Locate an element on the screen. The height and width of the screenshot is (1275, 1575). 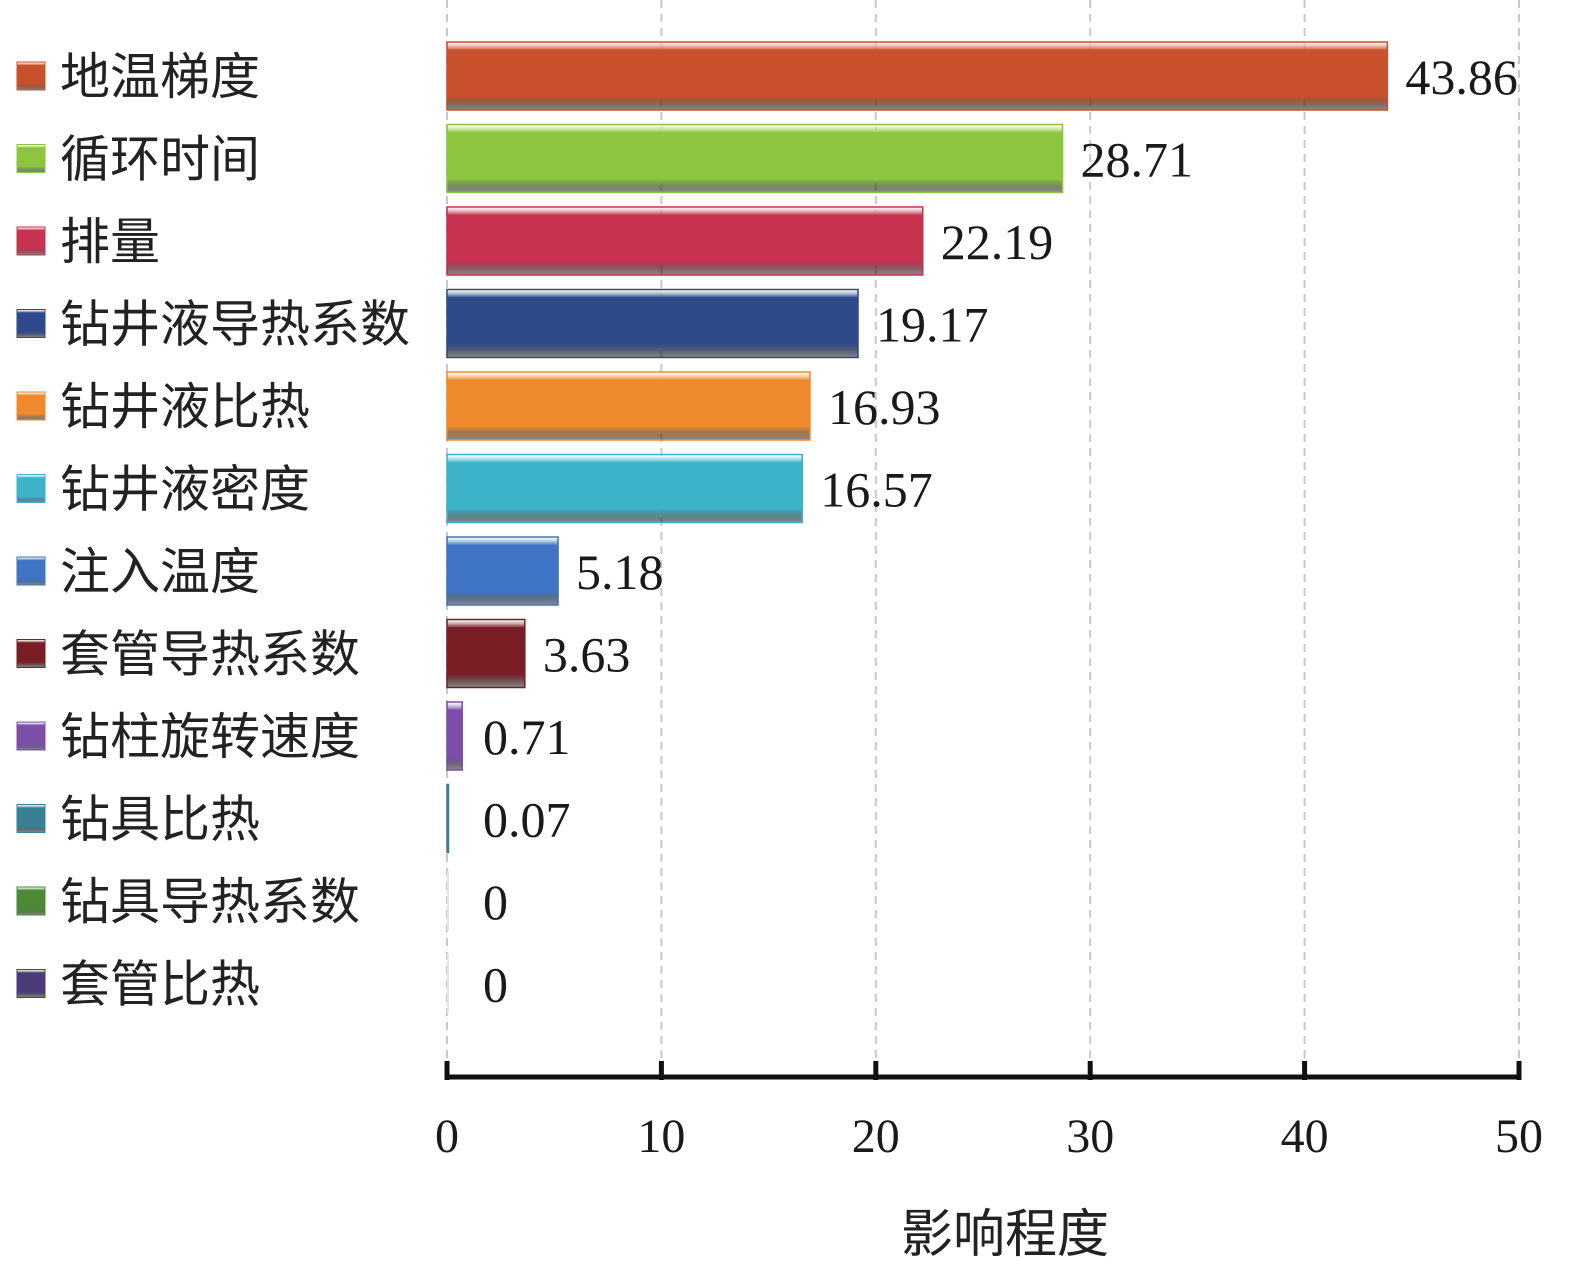
category-label: 钻井液导热系数 is located at coordinates (235, 325).